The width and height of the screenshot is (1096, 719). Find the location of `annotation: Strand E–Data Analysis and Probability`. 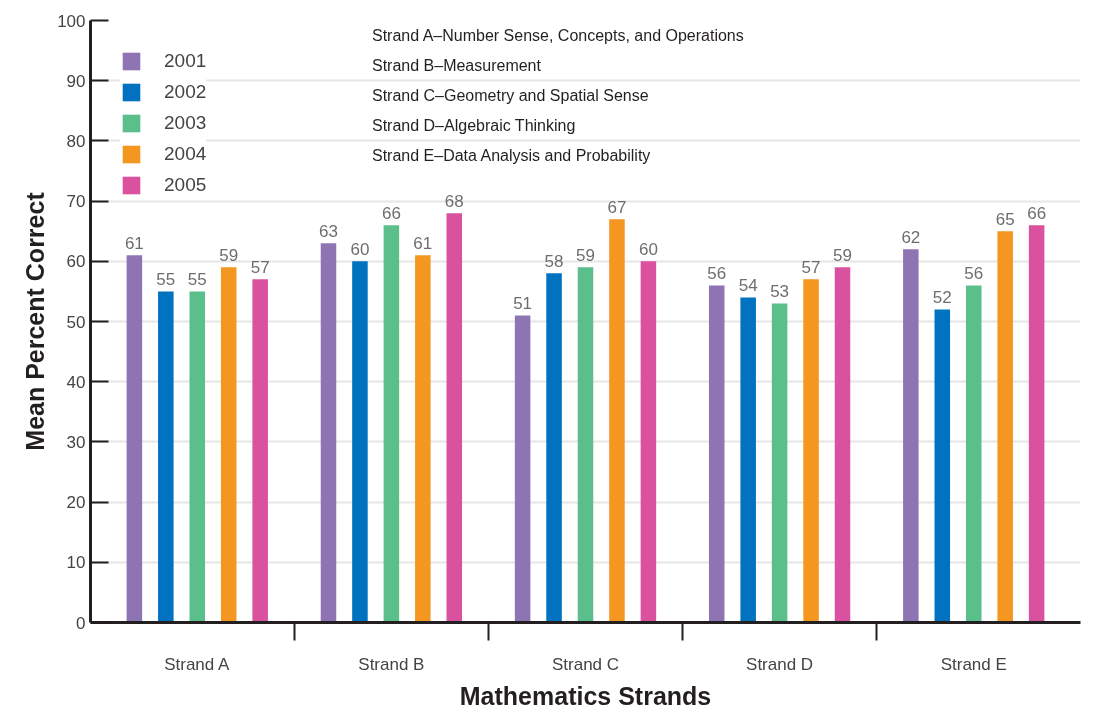

annotation: Strand E–Data Analysis and Probability is located at coordinates (511, 156).